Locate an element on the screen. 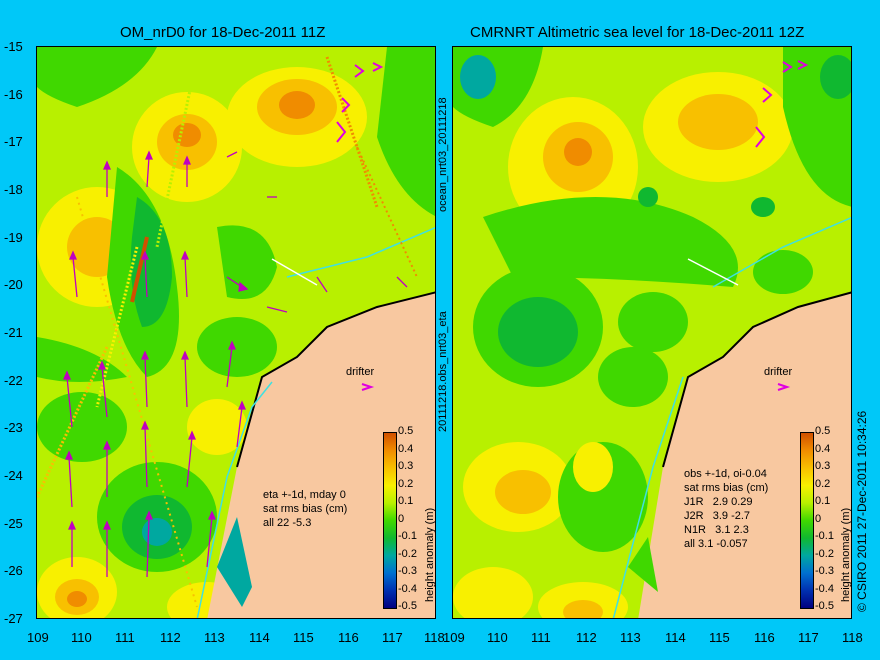 This screenshot has height=660, width=880. left-lat-tick: -22 is located at coordinates (13, 380).